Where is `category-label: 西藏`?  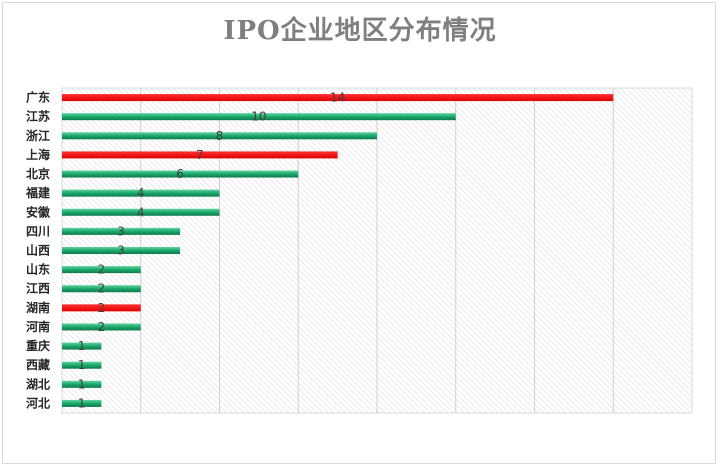
category-label: 西藏 is located at coordinates (38, 364).